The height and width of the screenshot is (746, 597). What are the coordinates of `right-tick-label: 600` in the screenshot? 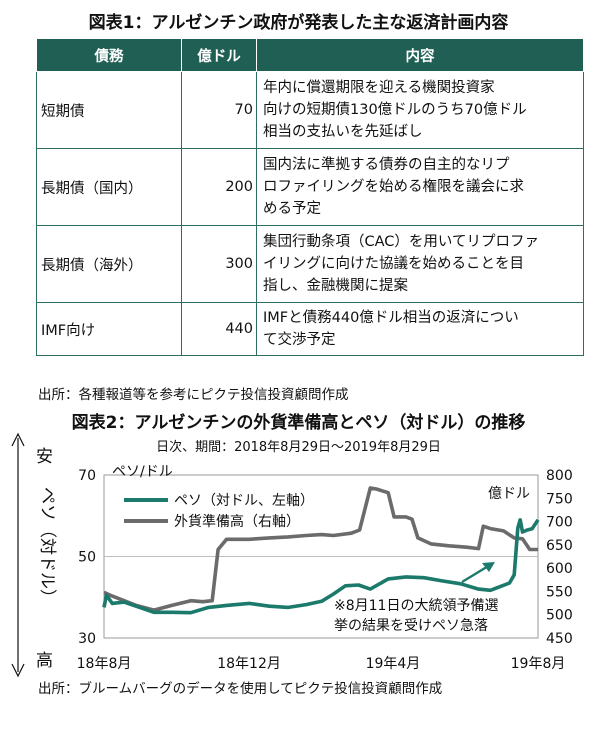 It's located at (559, 569).